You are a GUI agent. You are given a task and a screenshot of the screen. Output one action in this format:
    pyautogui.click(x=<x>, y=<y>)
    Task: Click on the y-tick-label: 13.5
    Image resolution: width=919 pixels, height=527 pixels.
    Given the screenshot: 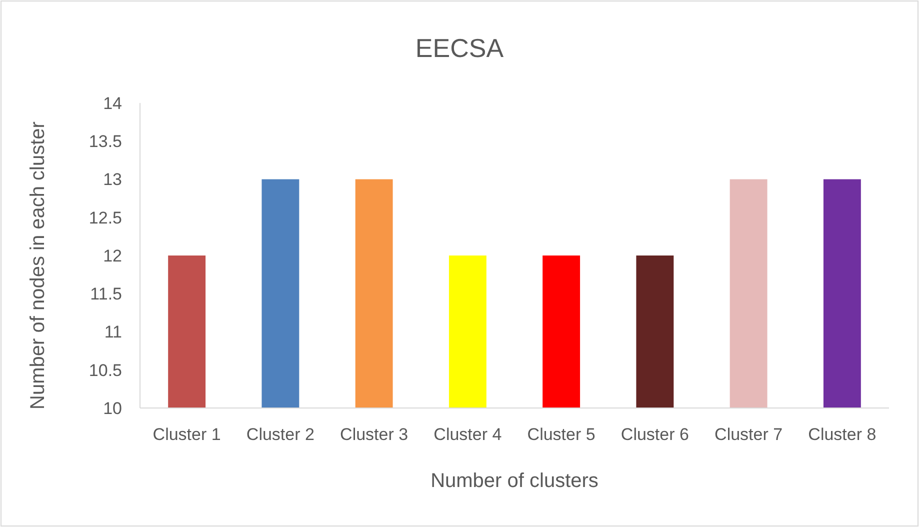 What is the action you would take?
    pyautogui.click(x=105, y=142)
    